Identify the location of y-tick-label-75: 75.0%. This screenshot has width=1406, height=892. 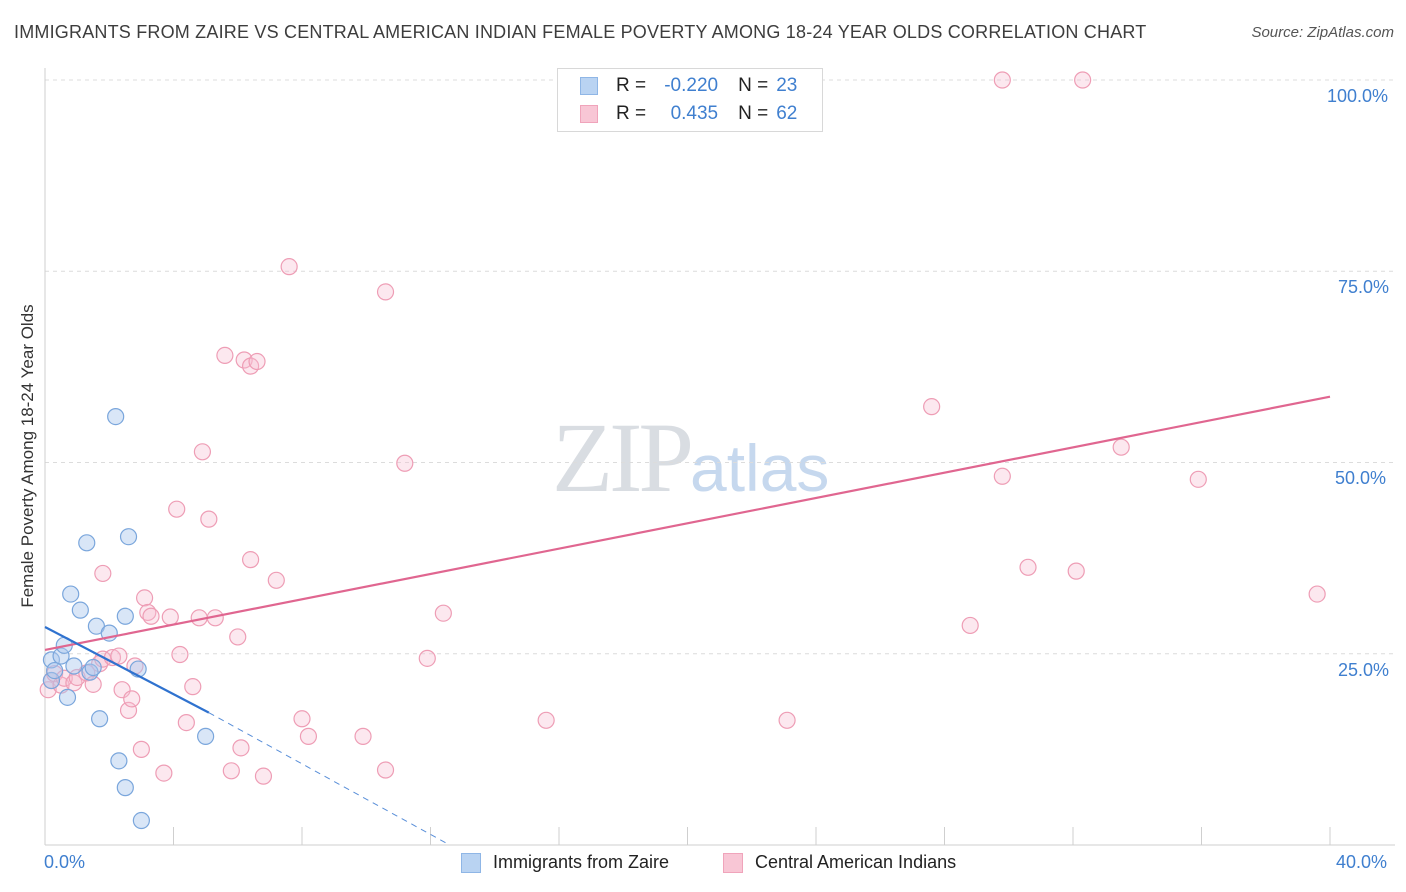
(1364, 287).